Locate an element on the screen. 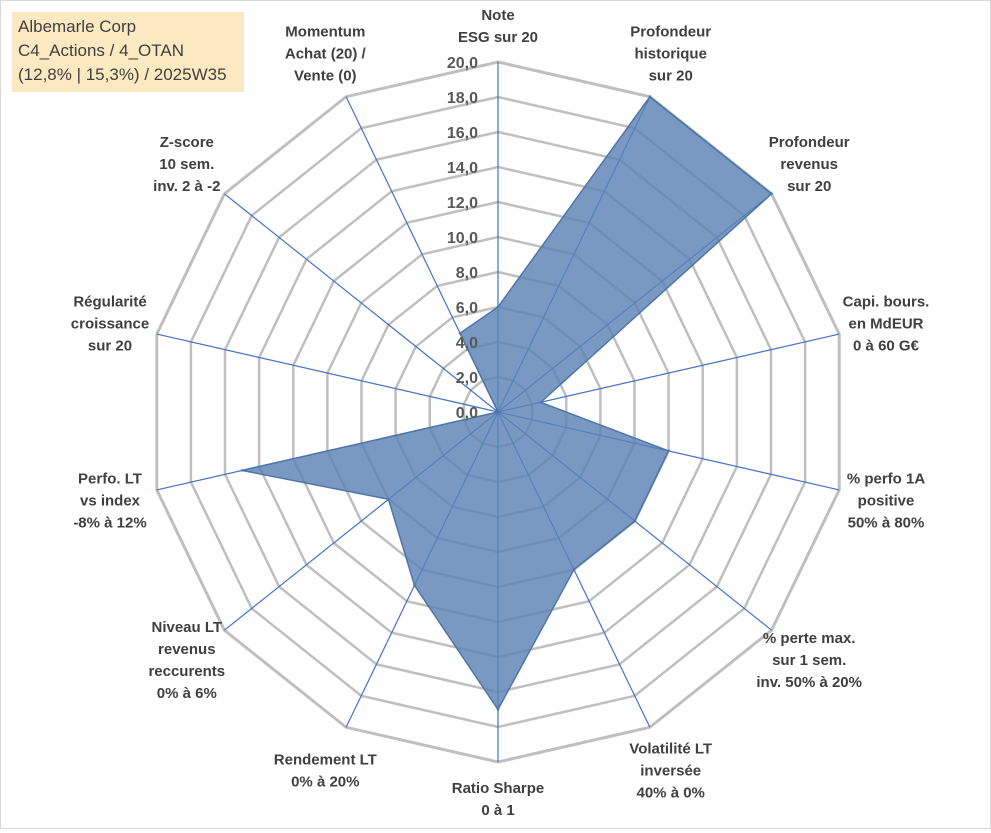 Image resolution: width=991 pixels, height=833 pixels. axis-label-line: vs index is located at coordinates (110, 501).